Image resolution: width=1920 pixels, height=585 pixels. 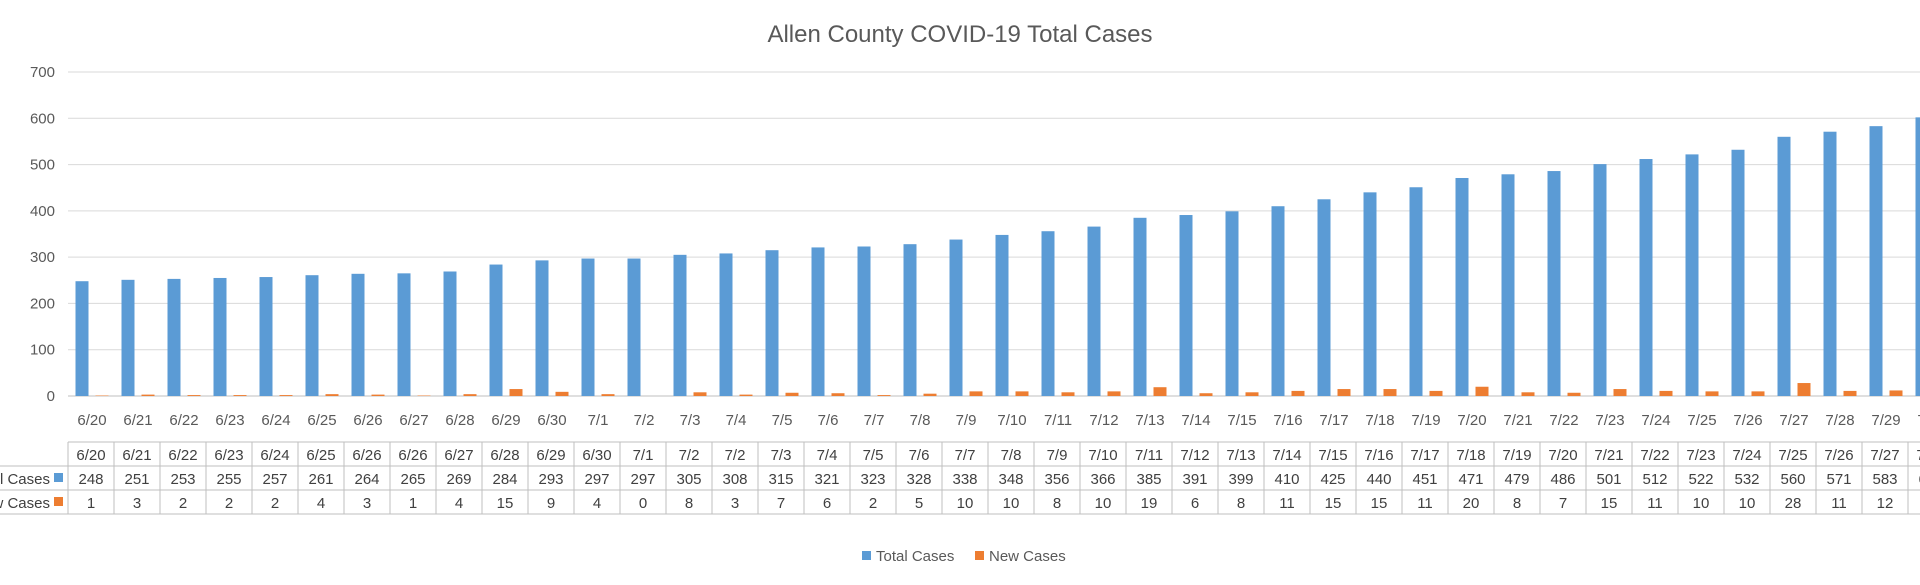 What do you see at coordinates (1517, 420) in the screenshot?
I see `x-tick-label: 7/21` at bounding box center [1517, 420].